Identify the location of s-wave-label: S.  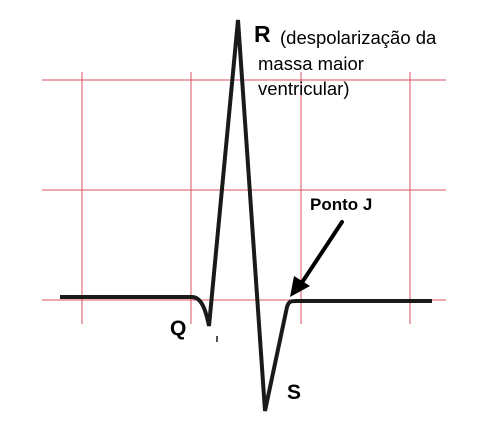
(294, 392).